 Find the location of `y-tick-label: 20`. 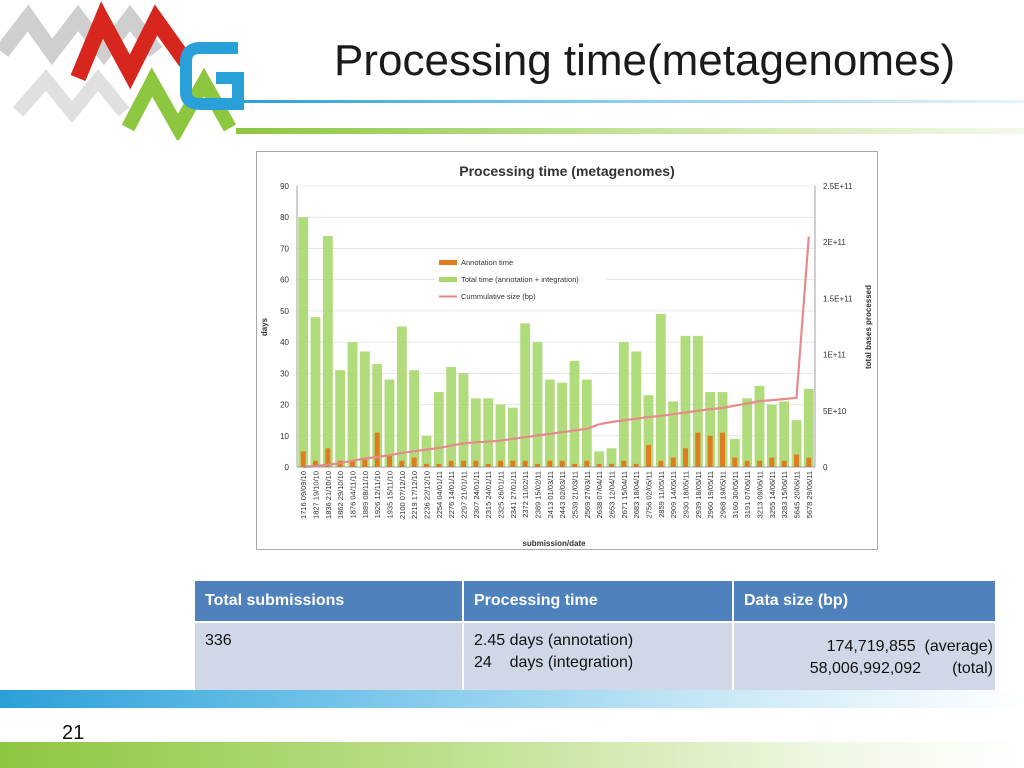

y-tick-label: 20 is located at coordinates (284, 405).